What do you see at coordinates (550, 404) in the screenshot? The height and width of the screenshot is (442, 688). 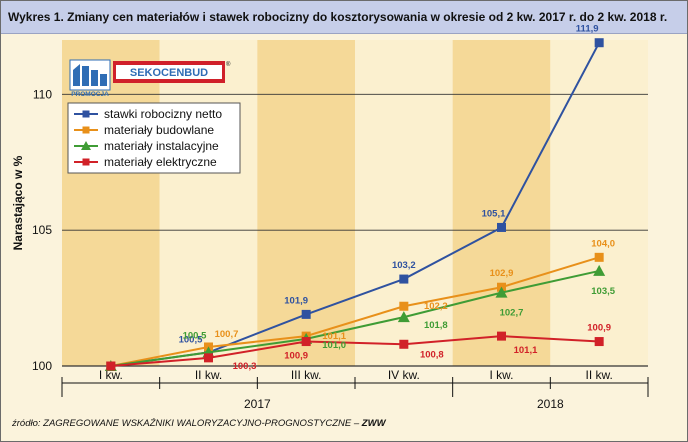 I see `year-label: 2018` at bounding box center [550, 404].